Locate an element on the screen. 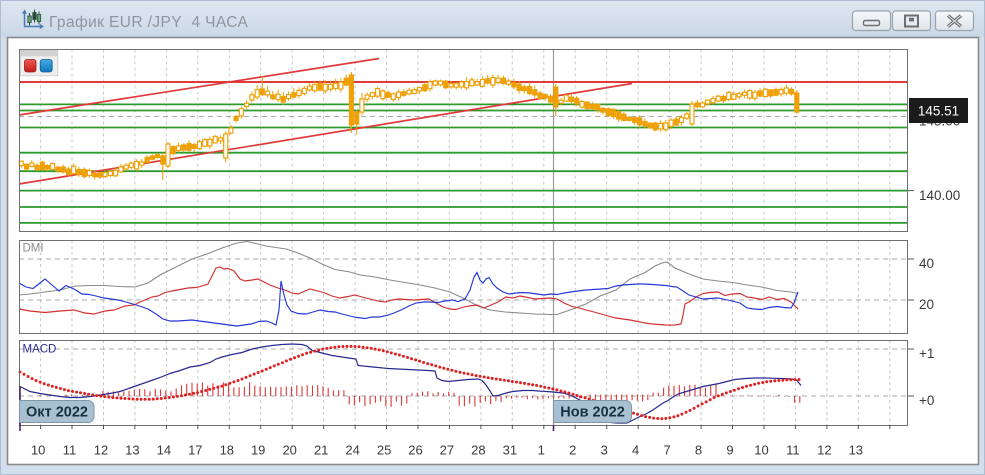 Image resolution: width=985 pixels, height=475 pixels. svg-text: Нов 2022 is located at coordinates (592, 413).